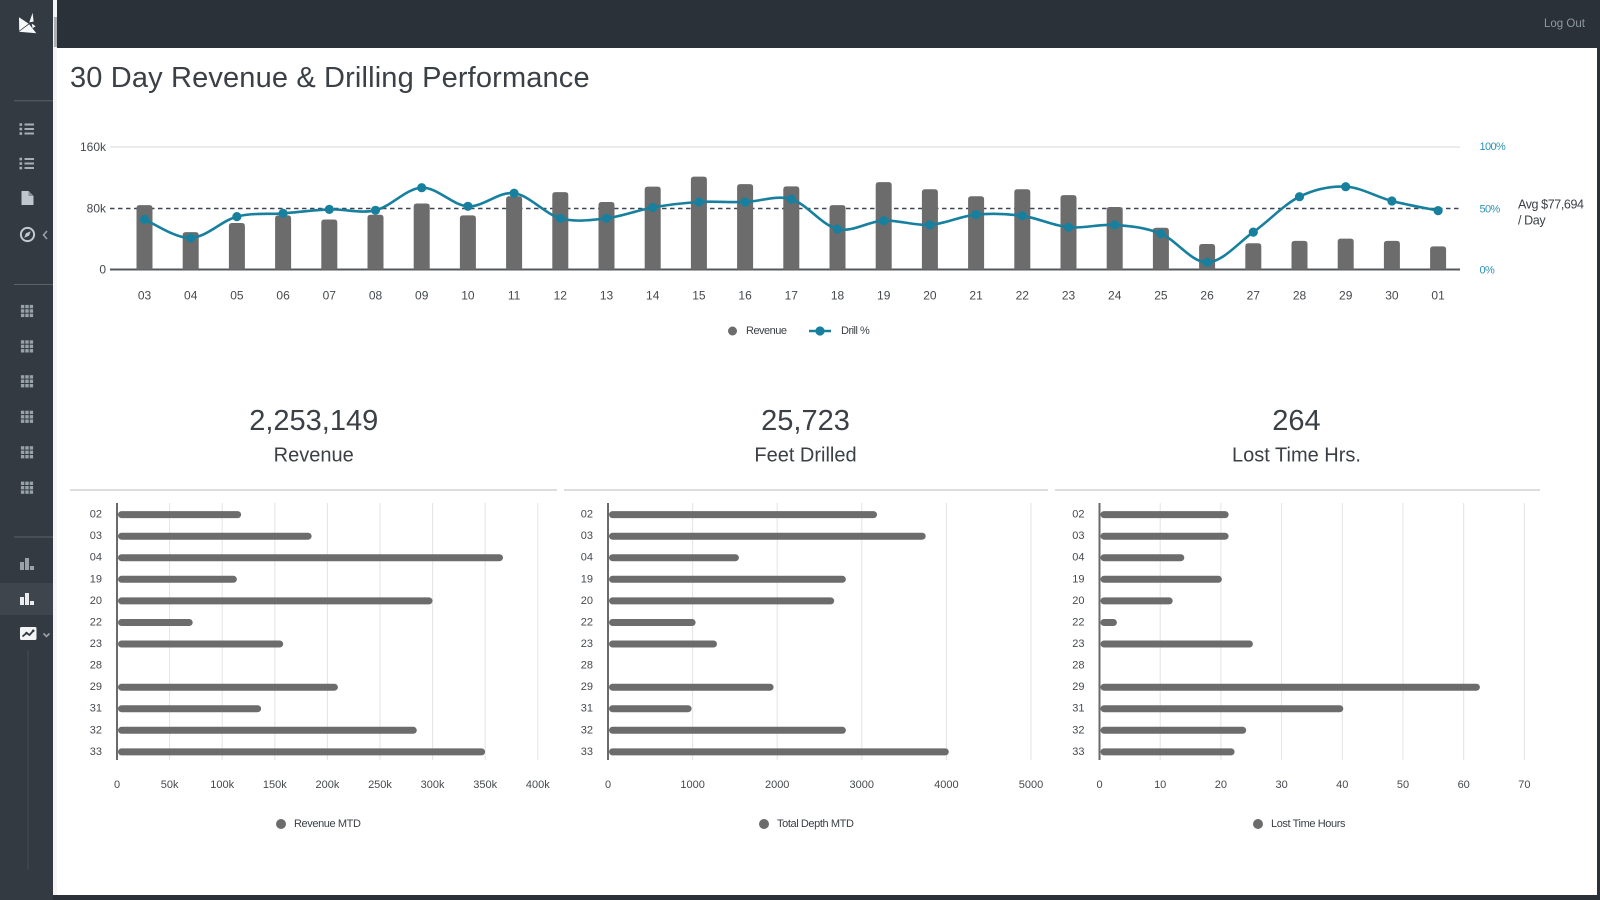 The width and height of the screenshot is (1600, 900). Describe the element at coordinates (1296, 421) in the screenshot. I see `svg-text: 264` at that location.